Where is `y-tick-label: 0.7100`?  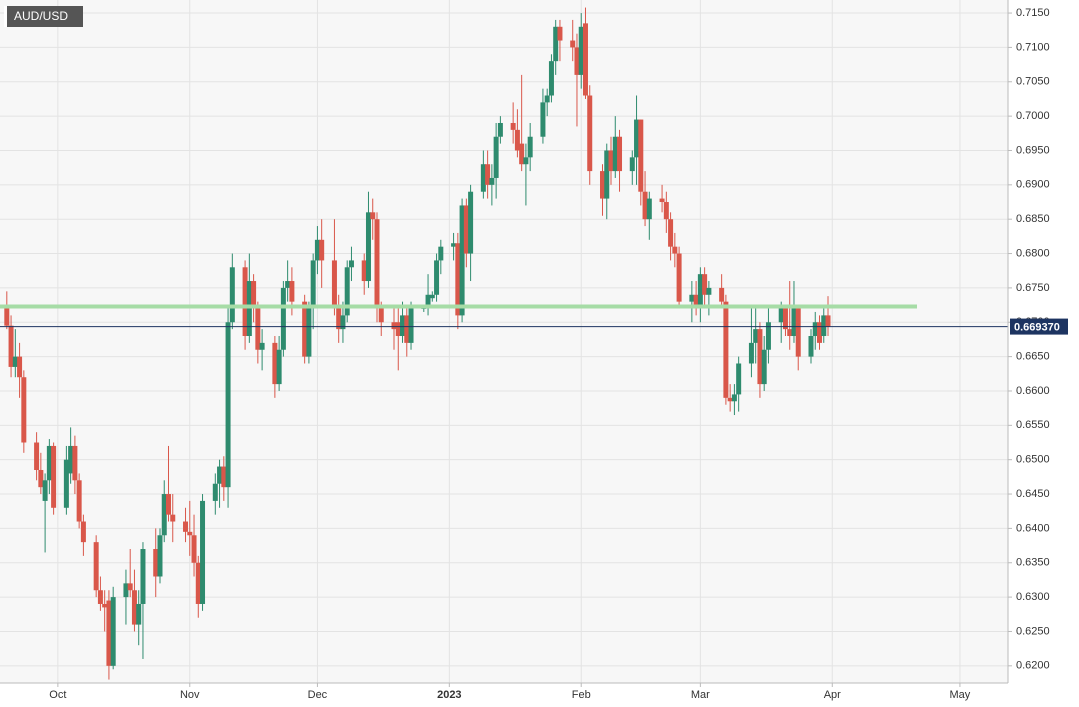
y-tick-label: 0.7100 is located at coordinates (1033, 47).